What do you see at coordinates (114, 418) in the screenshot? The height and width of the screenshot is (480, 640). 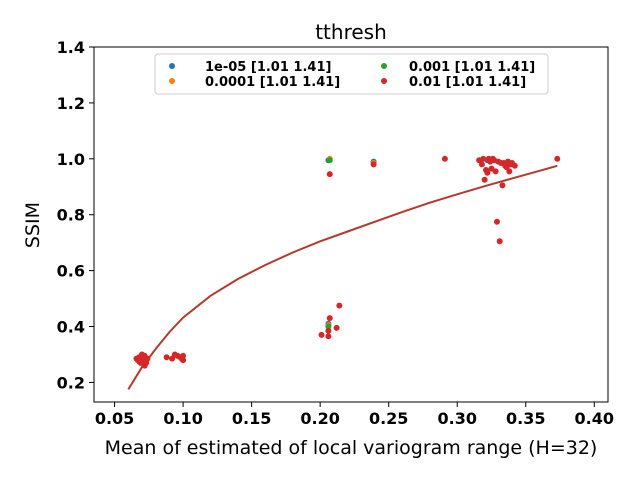 I see `x-tick-label: 0.05` at bounding box center [114, 418].